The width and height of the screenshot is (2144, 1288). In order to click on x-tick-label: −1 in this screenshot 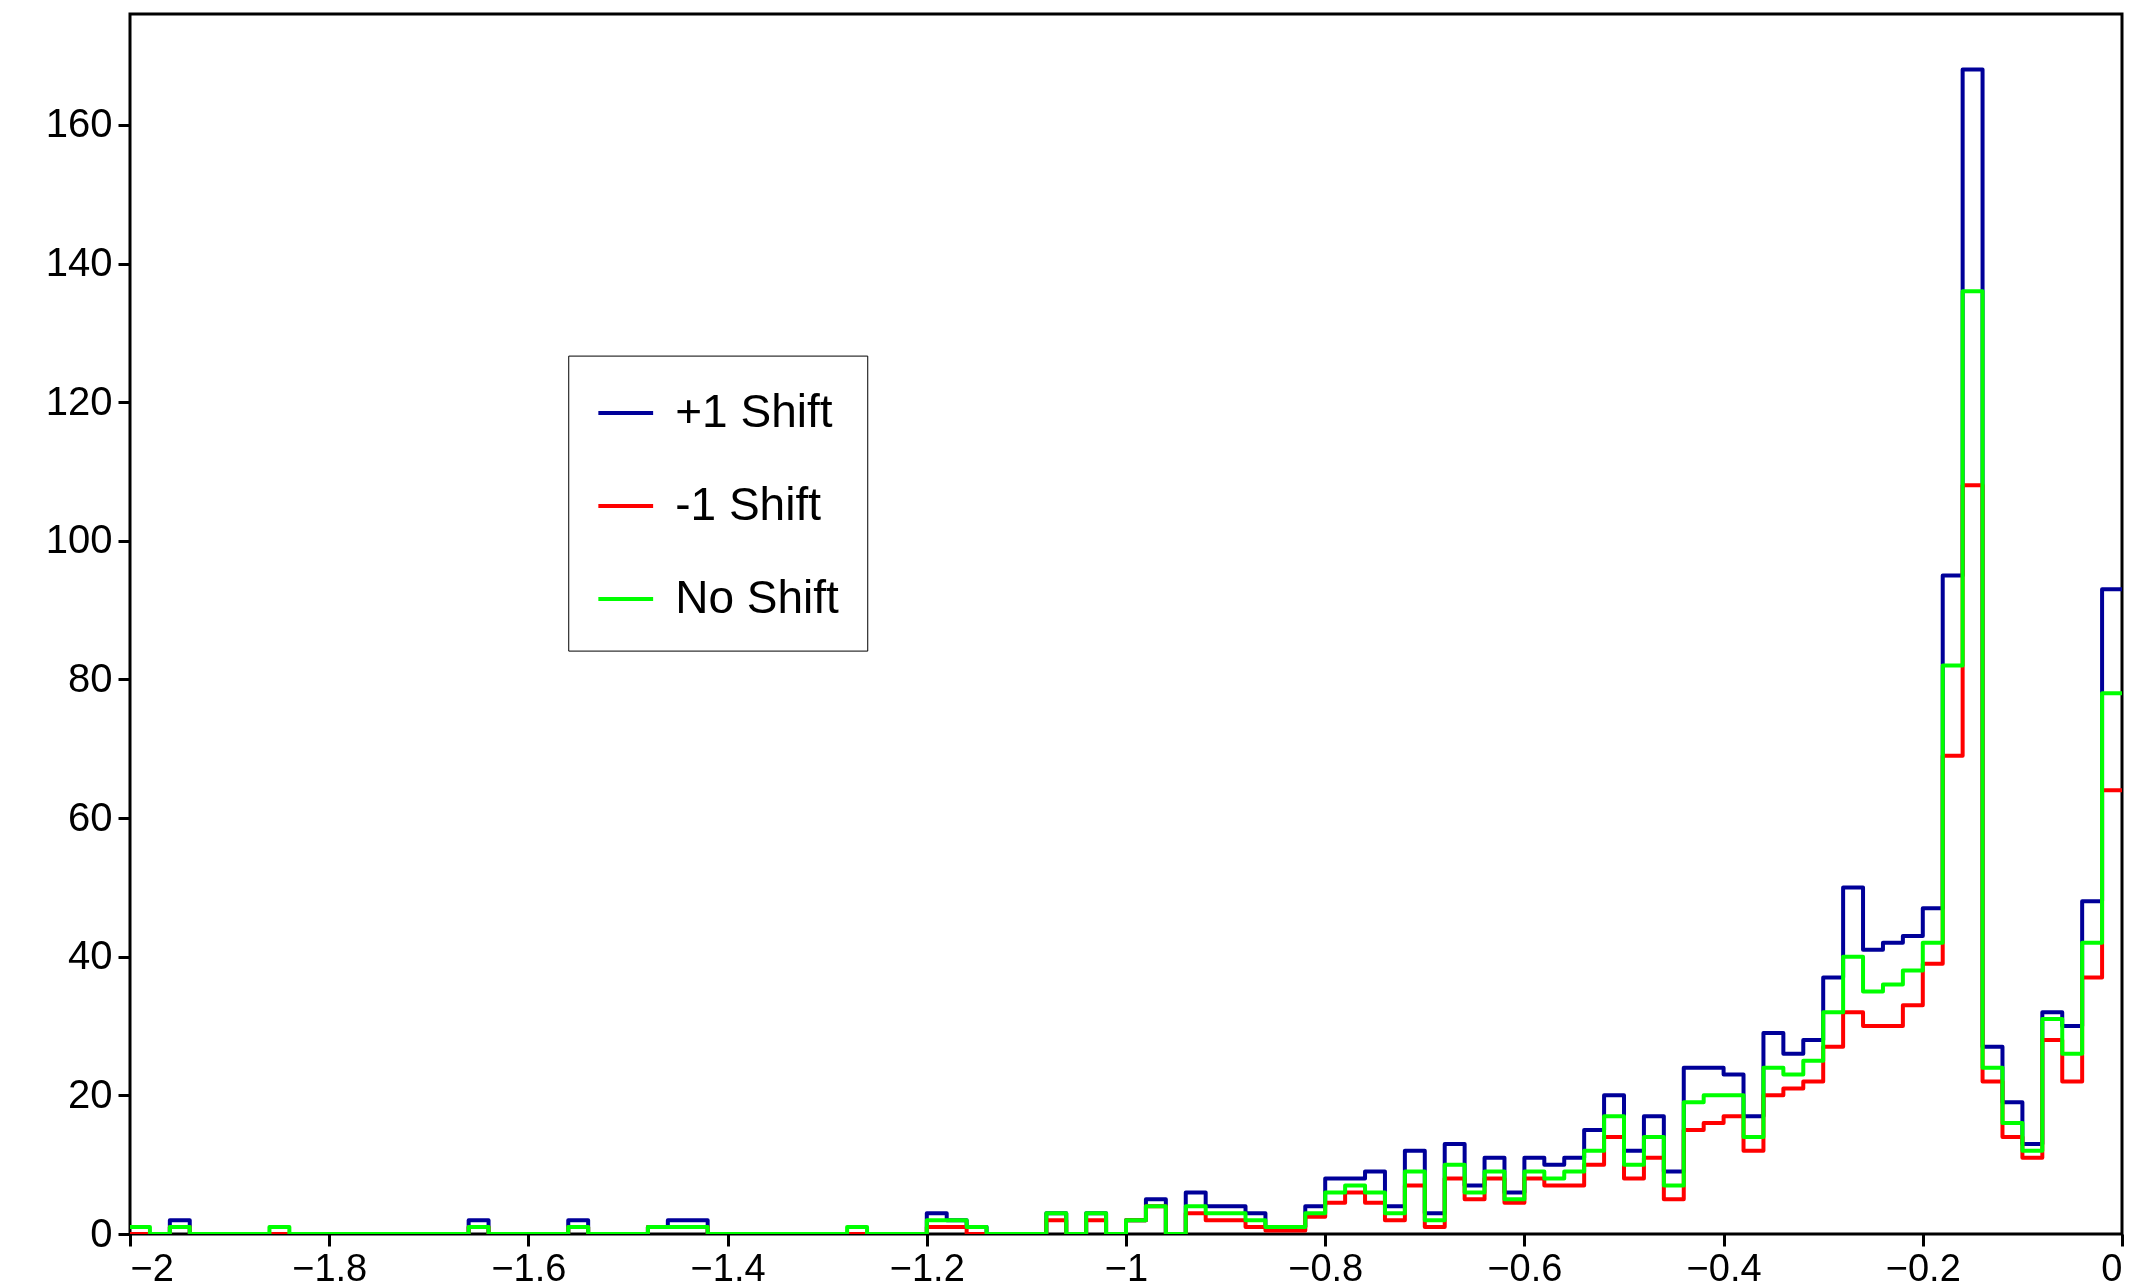, I will do `click(1126, 1267)`.